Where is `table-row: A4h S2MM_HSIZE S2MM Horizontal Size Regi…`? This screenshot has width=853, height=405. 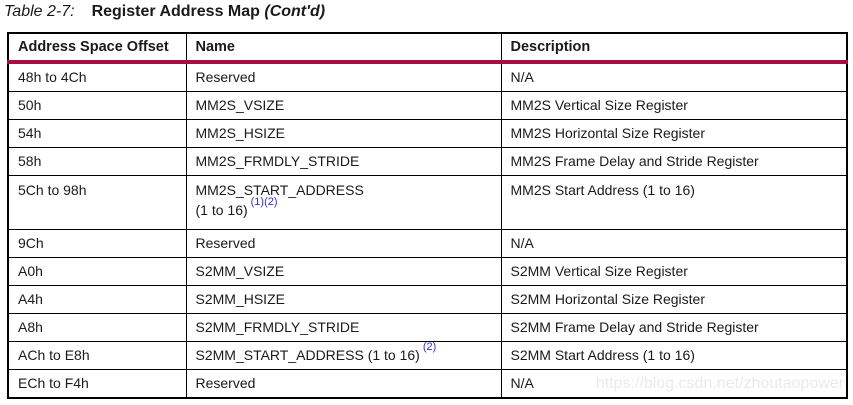 table-row: A4h S2MM_HSIZE S2MM Horizontal Size Regi… is located at coordinates (427, 299).